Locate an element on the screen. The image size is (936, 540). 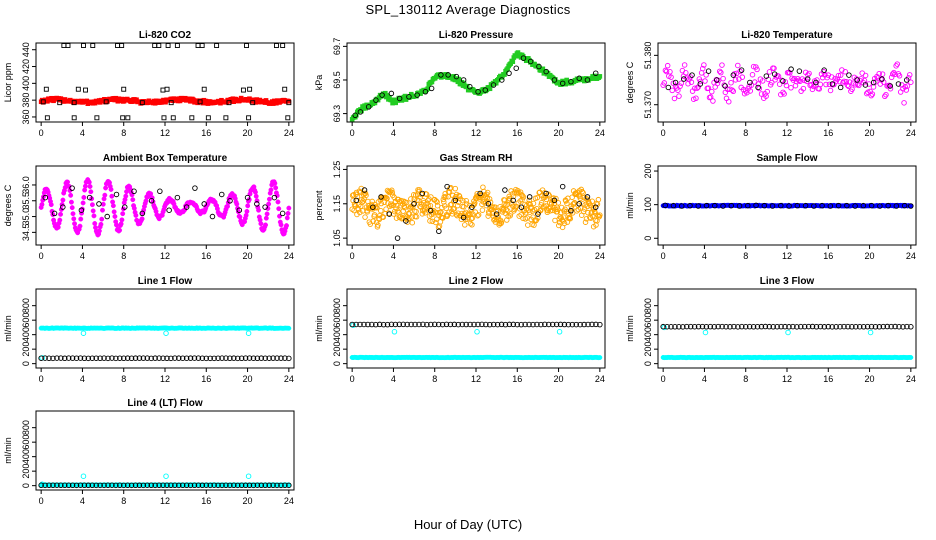
y-tick-label: 380 is located at coordinates (26, 100).